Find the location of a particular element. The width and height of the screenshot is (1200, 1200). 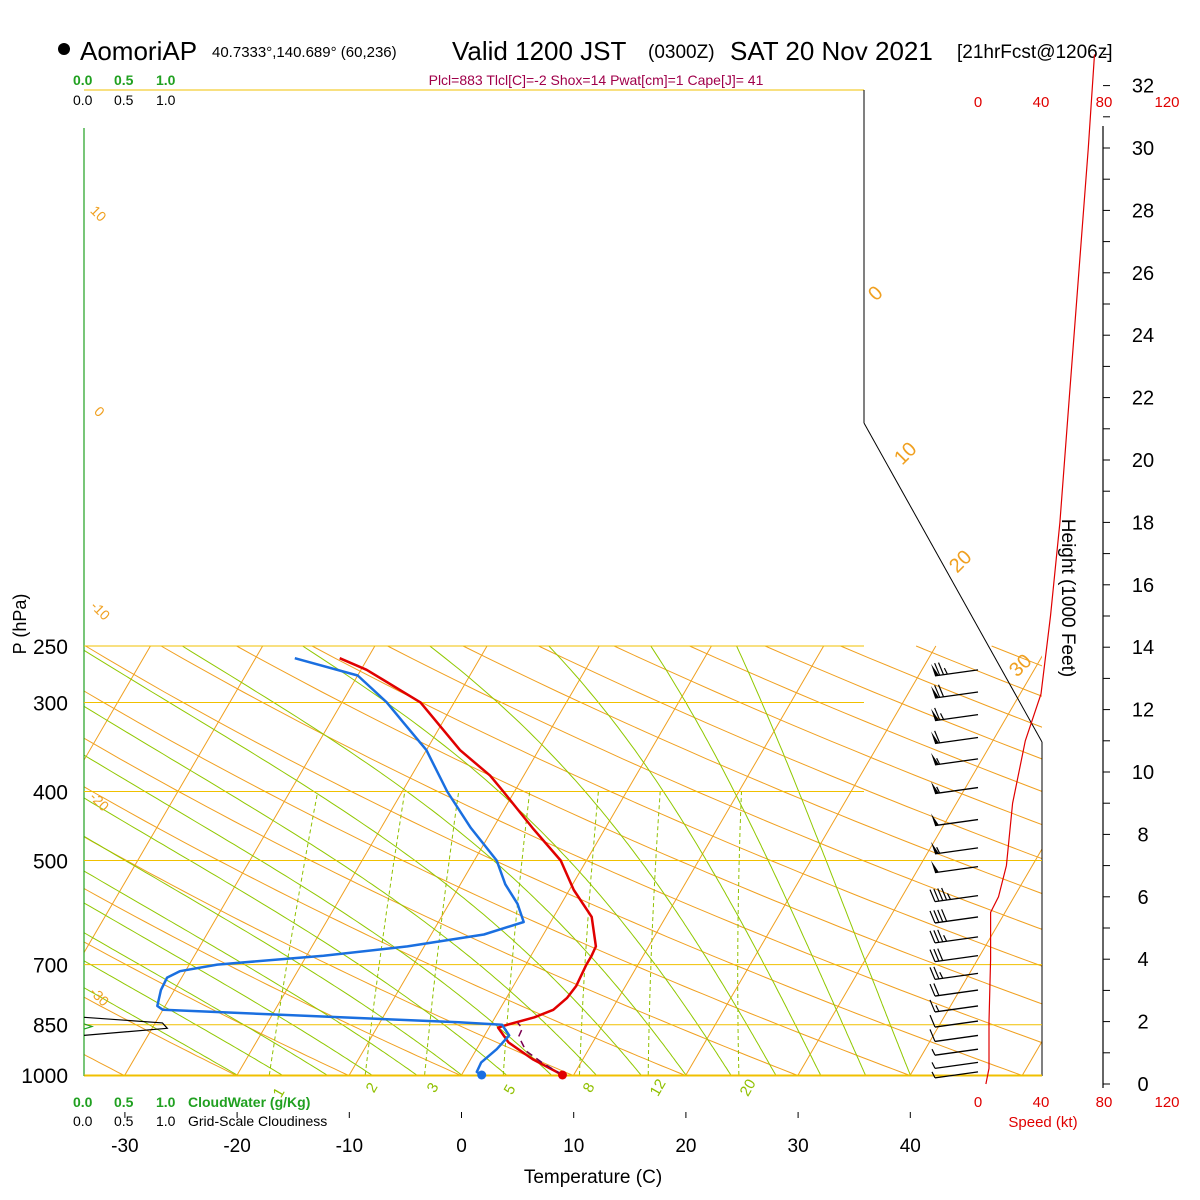

height-tick-label: 20 is located at coordinates (1143, 461).